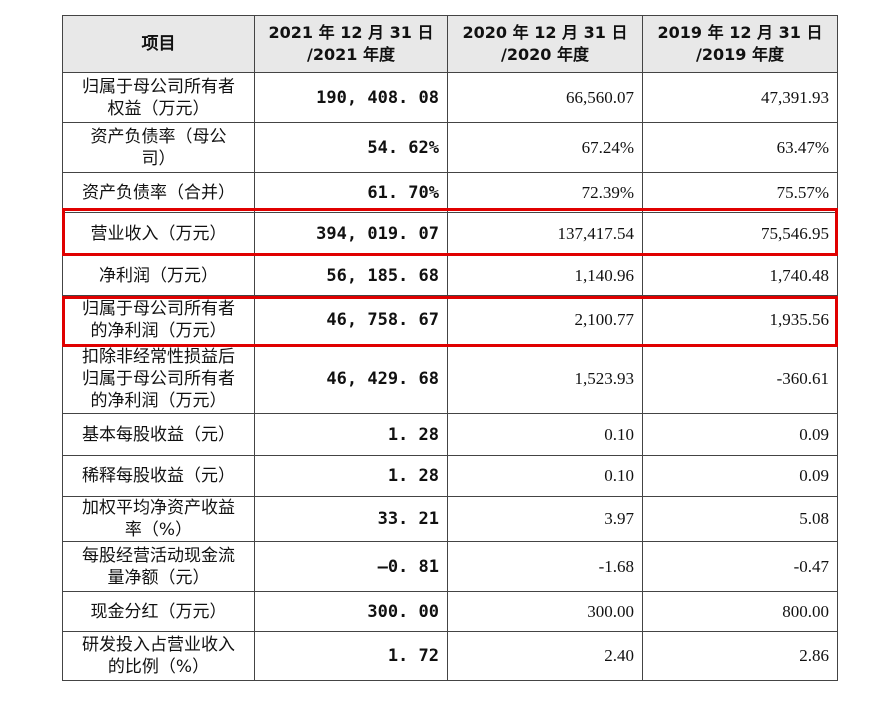  I want to click on header-2021: 2021 年 12 月 31 日 /2021 年度, so click(351, 44).